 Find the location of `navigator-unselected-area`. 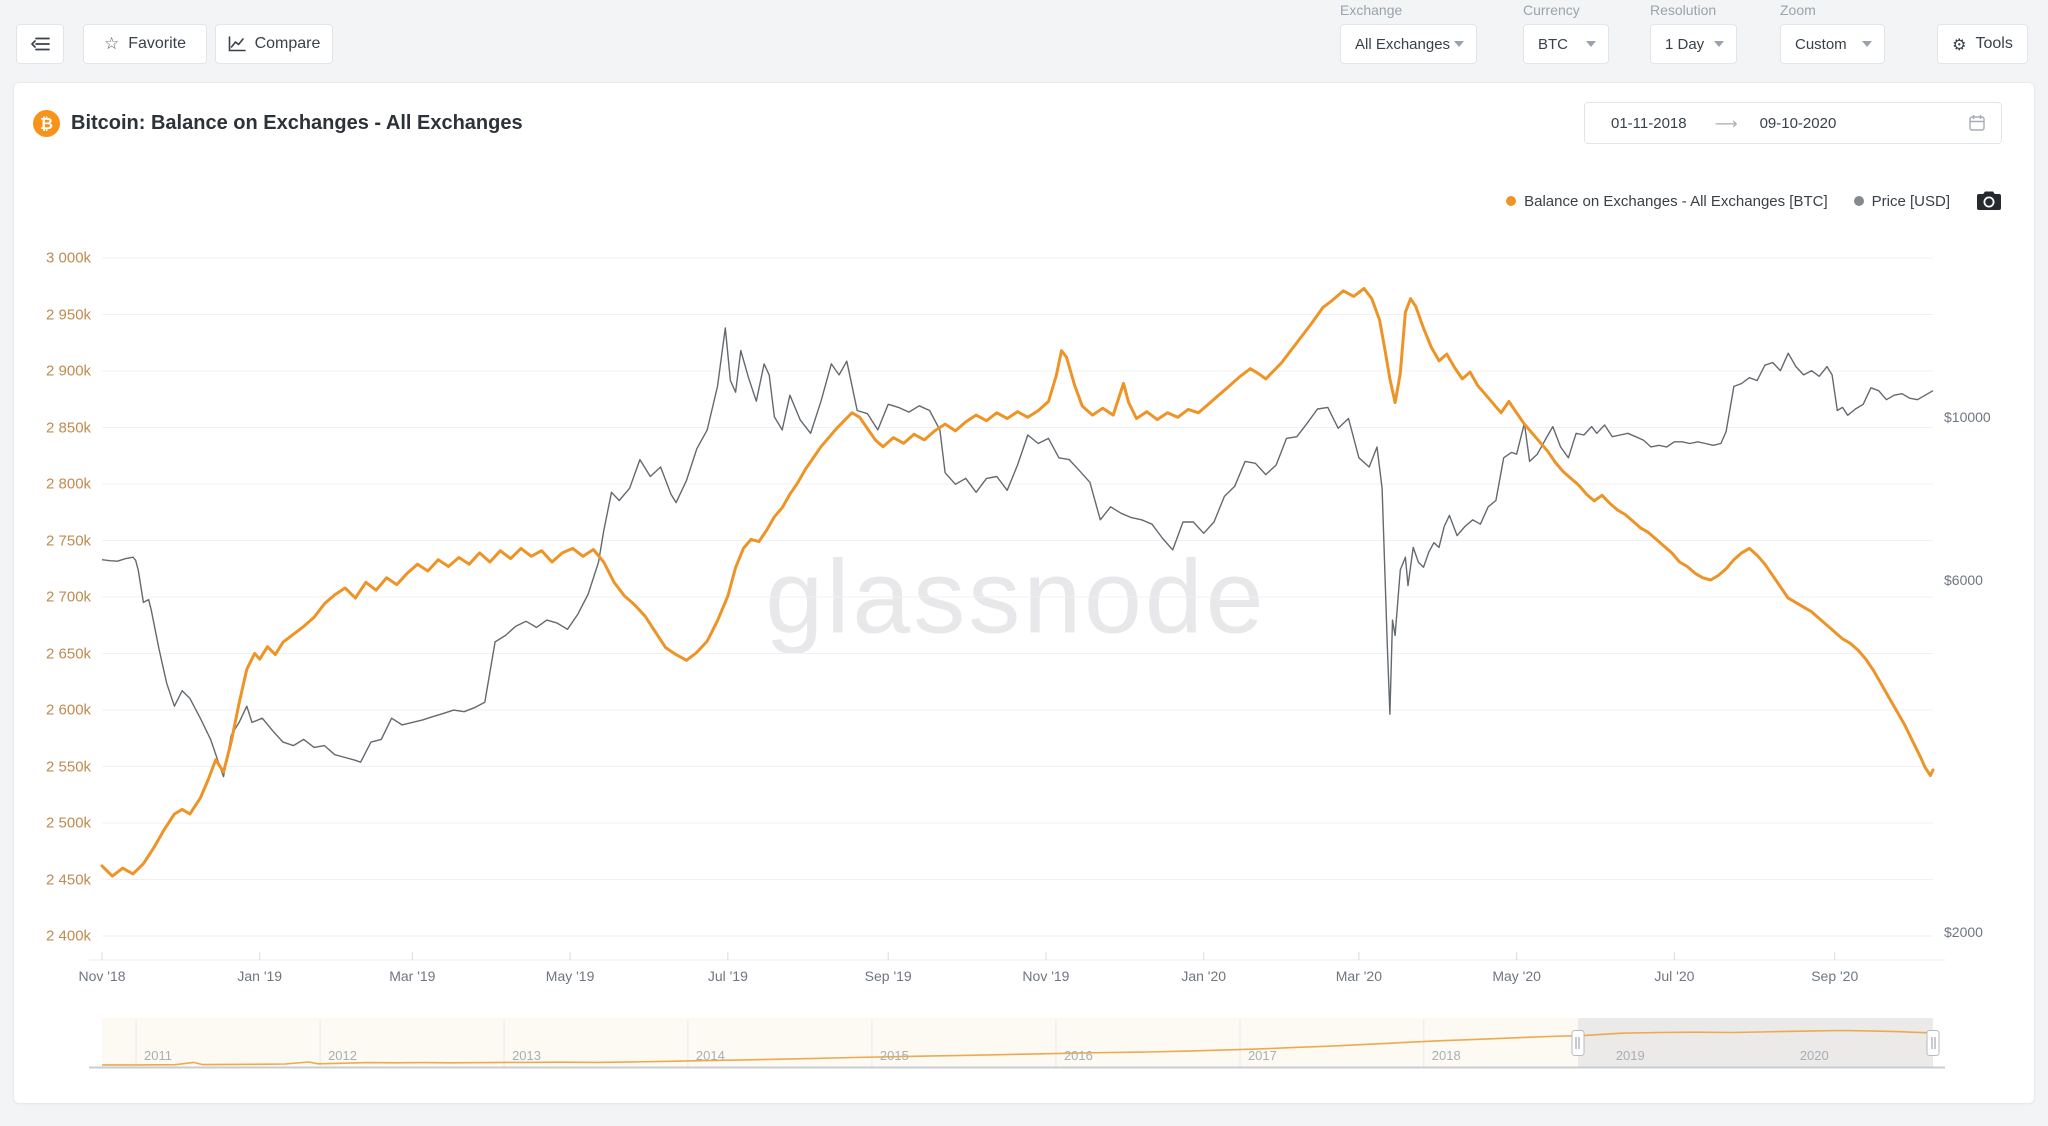

navigator-unselected-area is located at coordinates (840, 1043).